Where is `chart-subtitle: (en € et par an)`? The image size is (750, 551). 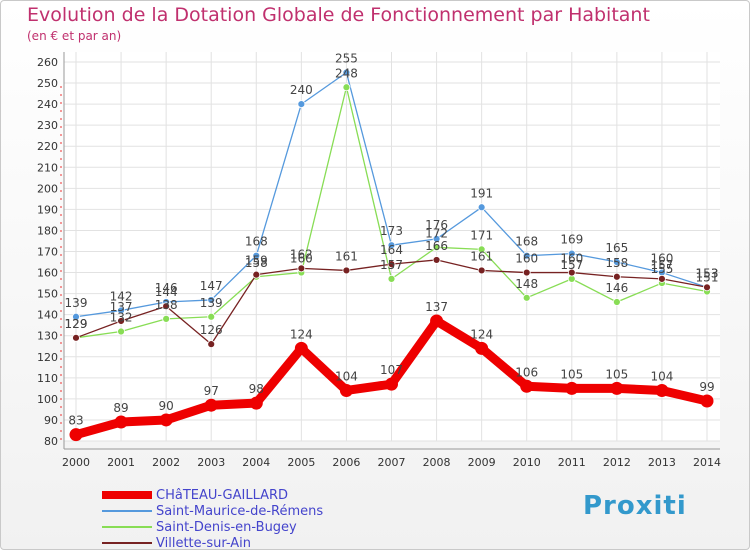 chart-subtitle: (en € et par an) is located at coordinates (74, 36).